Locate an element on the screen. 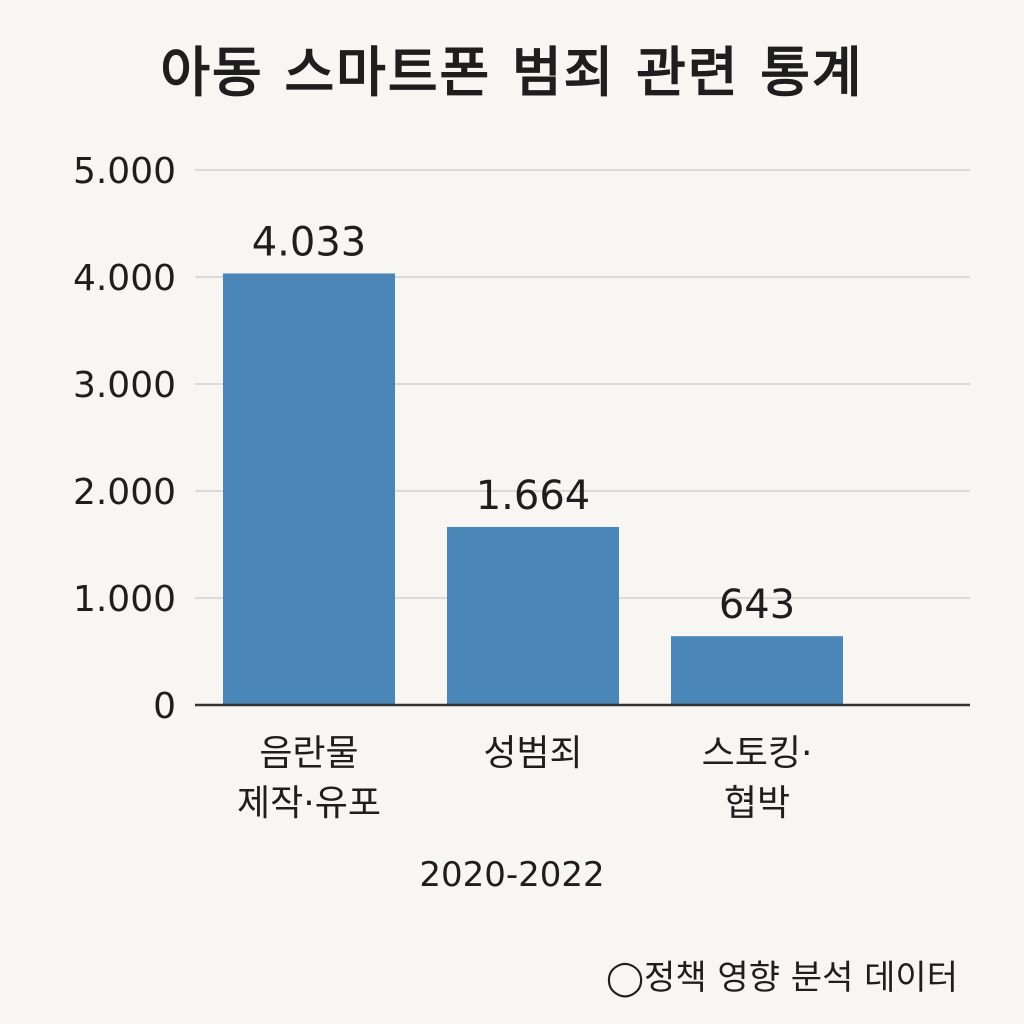 This screenshot has height=1024, width=1024. x-tick-label: 스토킹· is located at coordinates (757, 753).